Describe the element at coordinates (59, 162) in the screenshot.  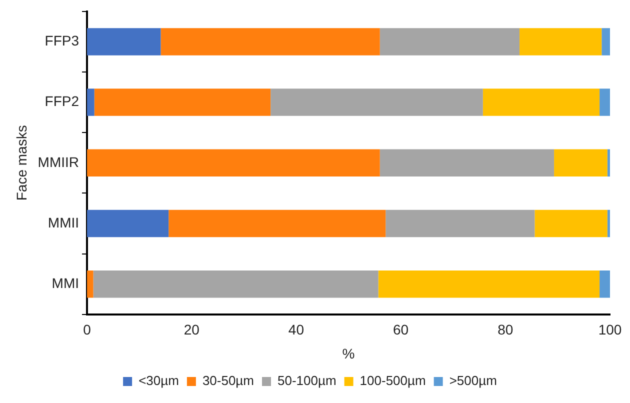
I see `y-tick-label: MMIIR` at that location.